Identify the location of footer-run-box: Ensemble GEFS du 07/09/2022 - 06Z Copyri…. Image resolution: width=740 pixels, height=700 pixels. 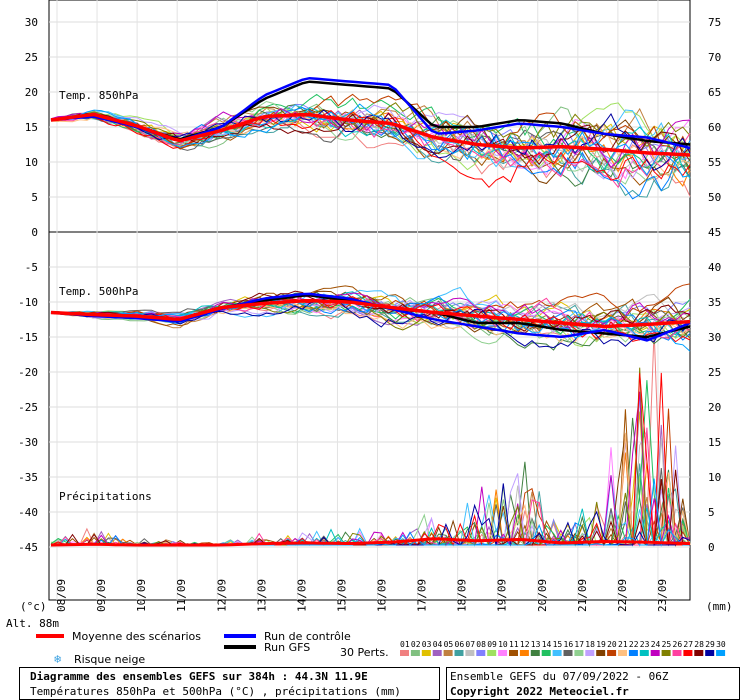
(593, 683).